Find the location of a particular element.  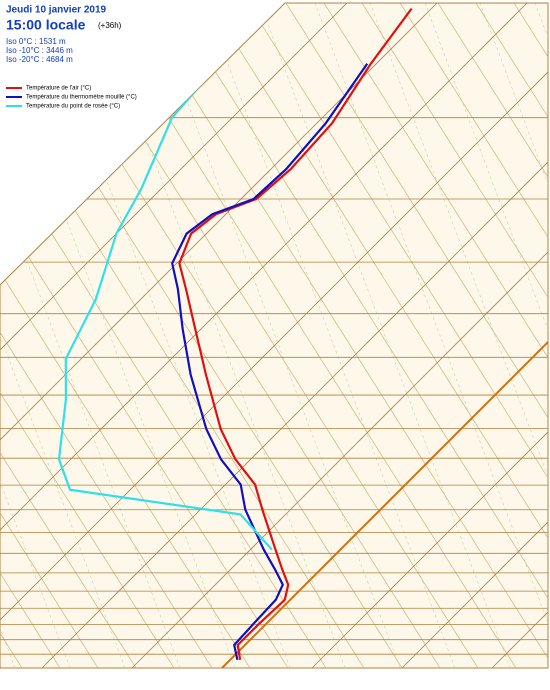

legend-label: Température de l'air (°C) is located at coordinates (58, 89).